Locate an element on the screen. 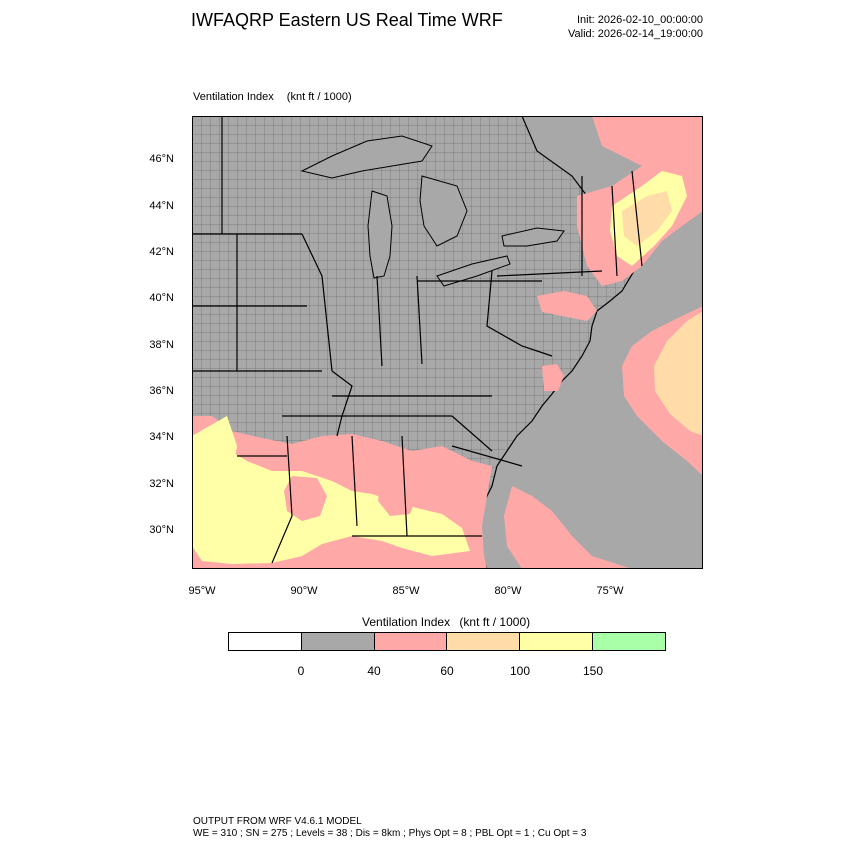 The image size is (850, 850). footer-line-1: OUTPUT FROM WRF V4.6.1 MODEL is located at coordinates (277, 821).